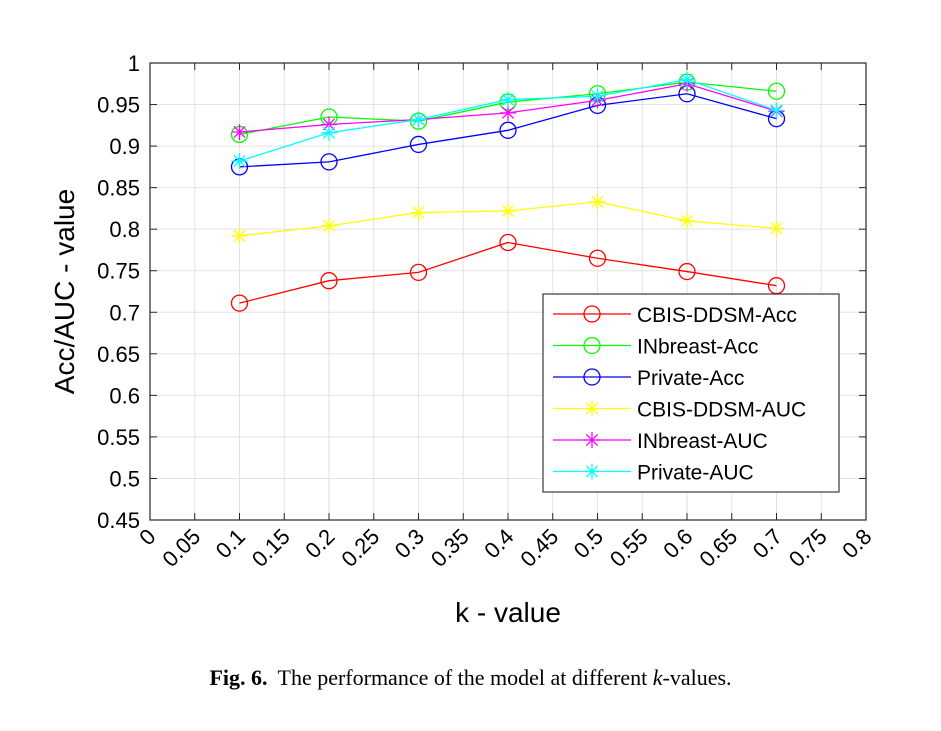 This screenshot has width=941, height=731. I want to click on caption-text-after: -values., so click(697, 677).